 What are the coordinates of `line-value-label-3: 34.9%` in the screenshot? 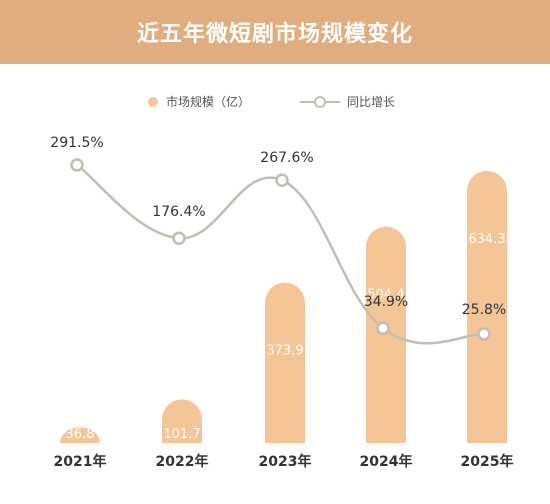 It's located at (386, 302).